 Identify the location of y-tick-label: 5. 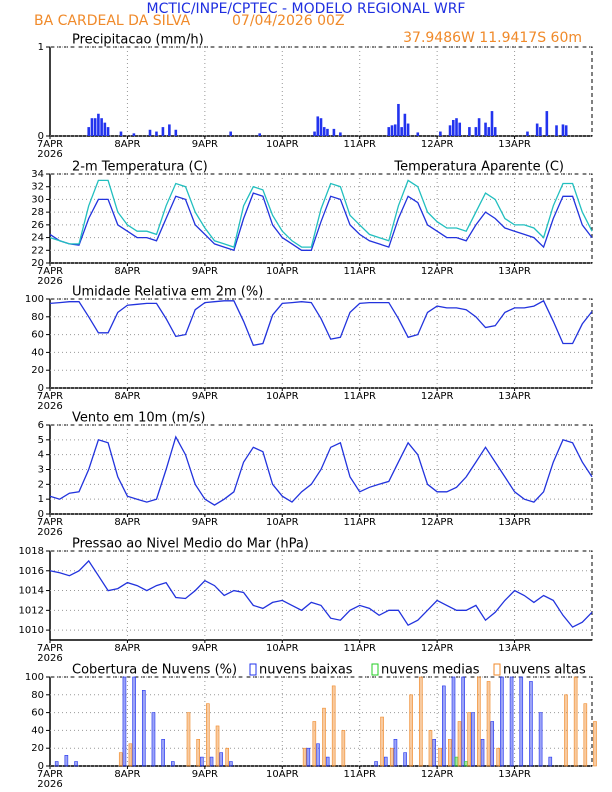
(41, 440).